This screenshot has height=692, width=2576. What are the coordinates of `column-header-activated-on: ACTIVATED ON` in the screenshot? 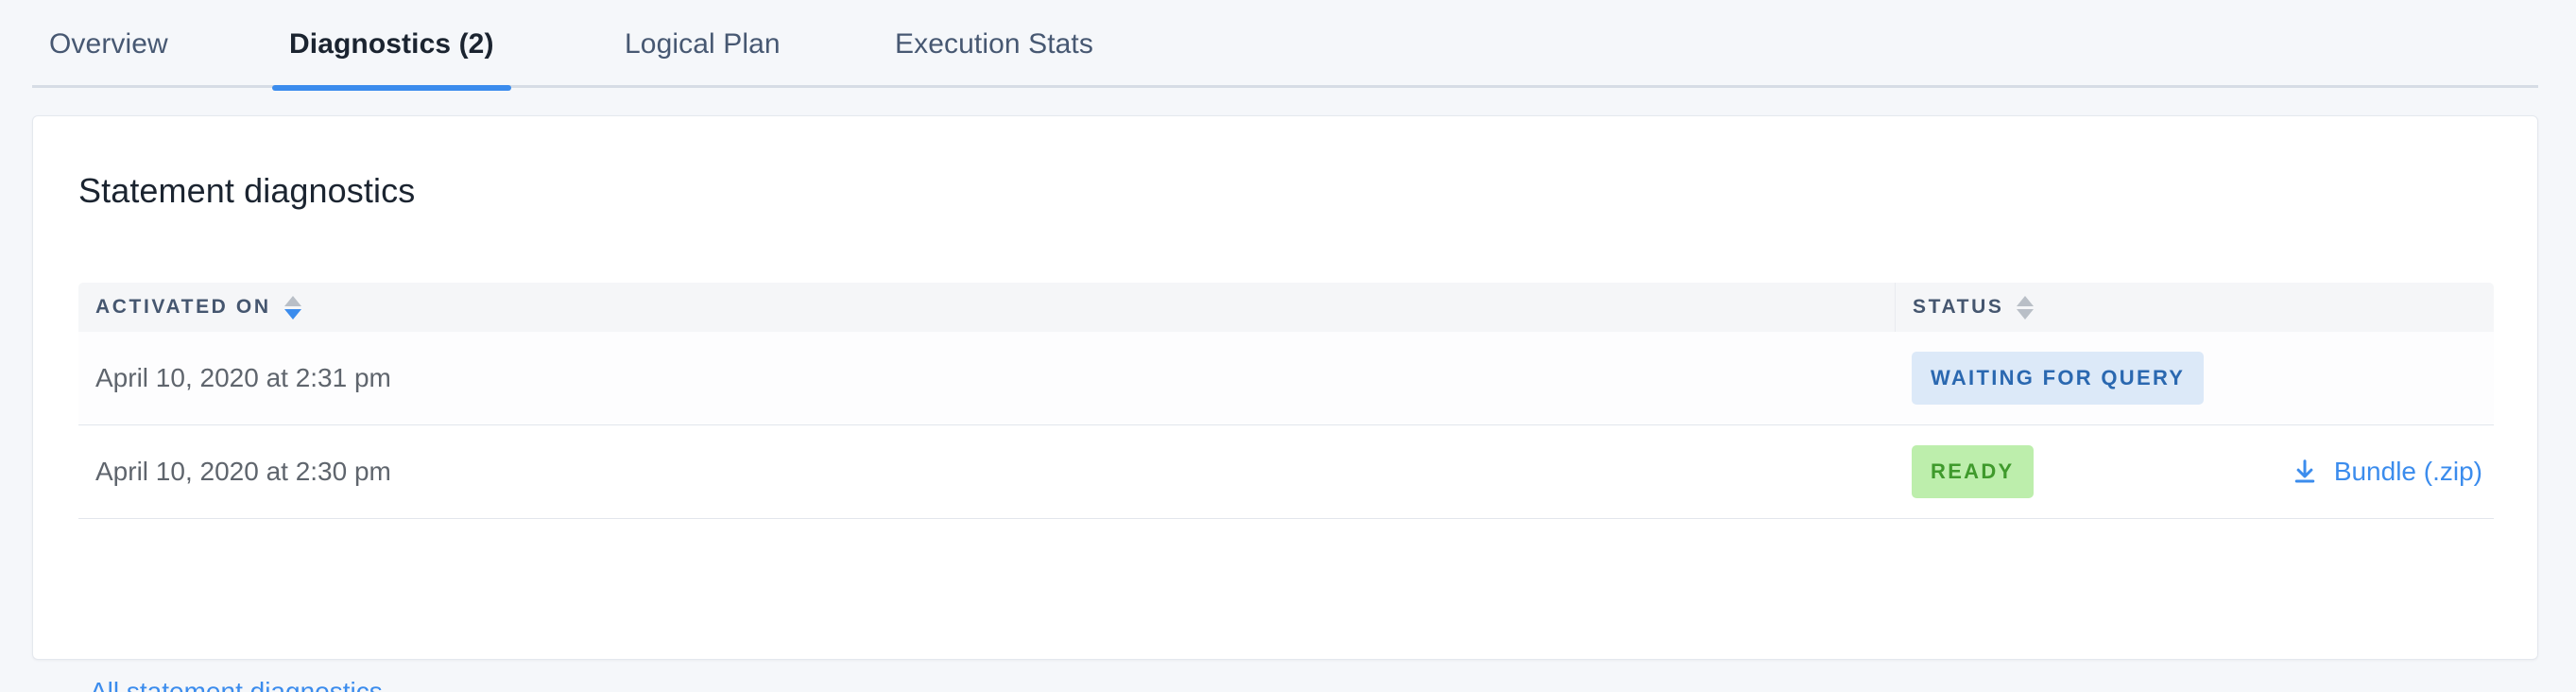 It's located at (986, 307).